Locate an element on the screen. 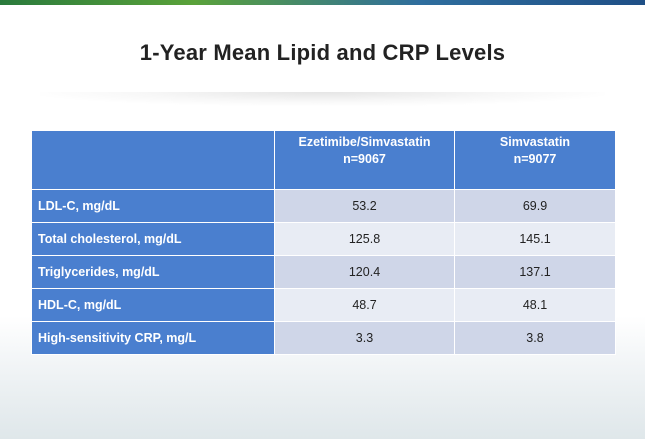 This screenshot has height=439, width=645. header-ezetimibe-simvastatin-name: Ezetimibe/Simvastatin is located at coordinates (364, 142).